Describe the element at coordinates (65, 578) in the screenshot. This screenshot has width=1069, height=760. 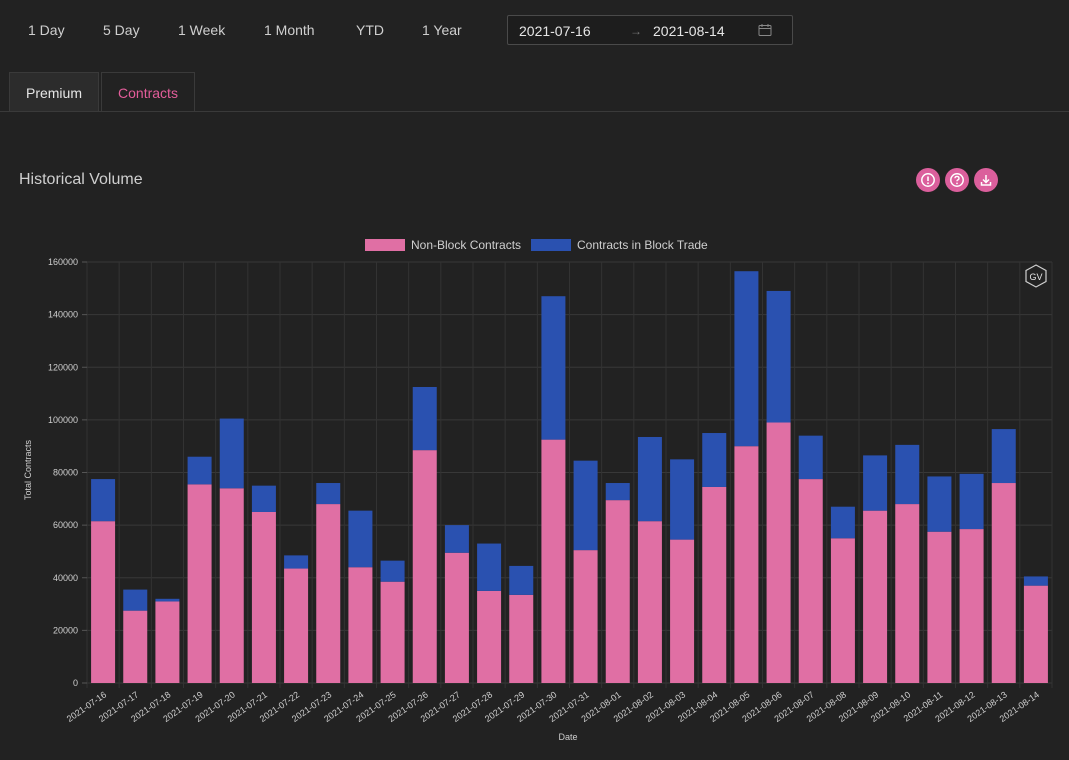
I see `y-tick-label: 40000` at that location.